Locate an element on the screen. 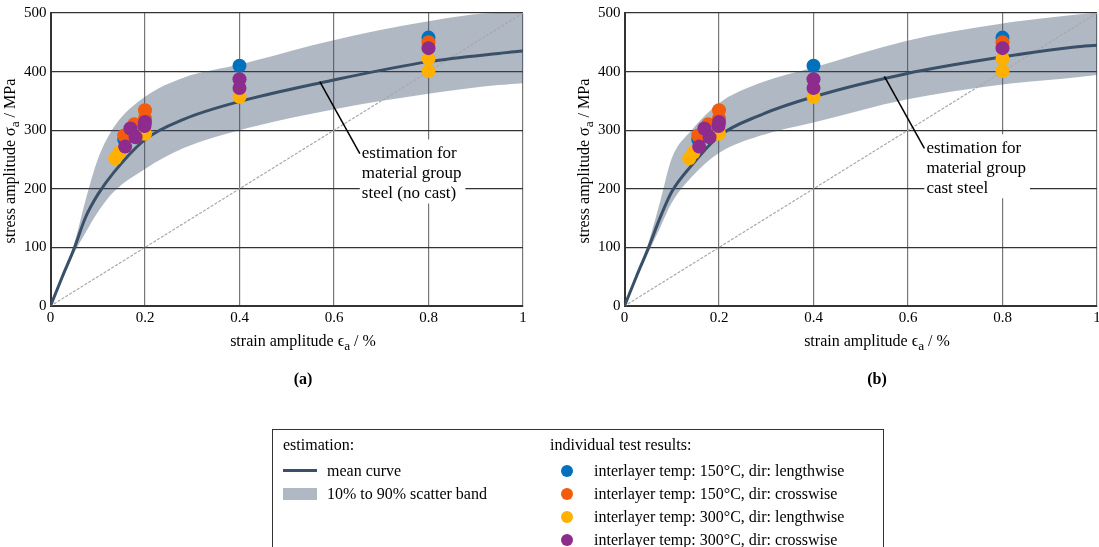  legend-label: interlayer temp: 300°C, dir: crosswise is located at coordinates (716, 538).